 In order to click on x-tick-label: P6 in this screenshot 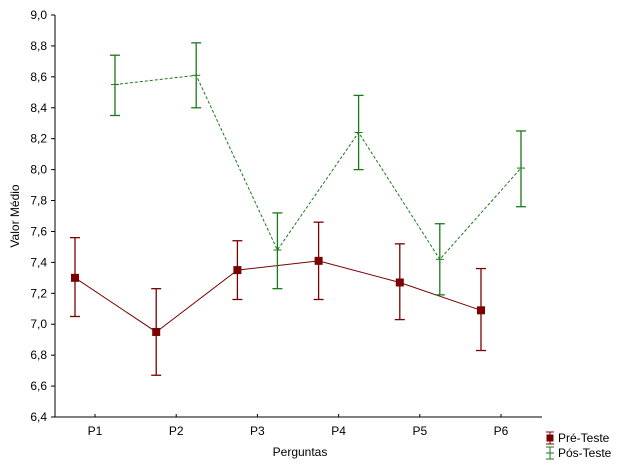, I will do `click(501, 431)`.